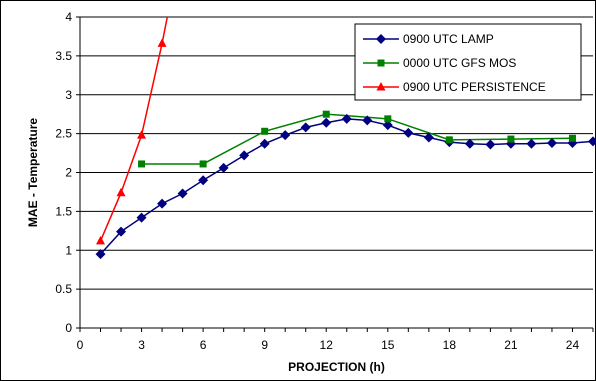 The width and height of the screenshot is (596, 381). I want to click on x-tick-label: 9, so click(264, 345).